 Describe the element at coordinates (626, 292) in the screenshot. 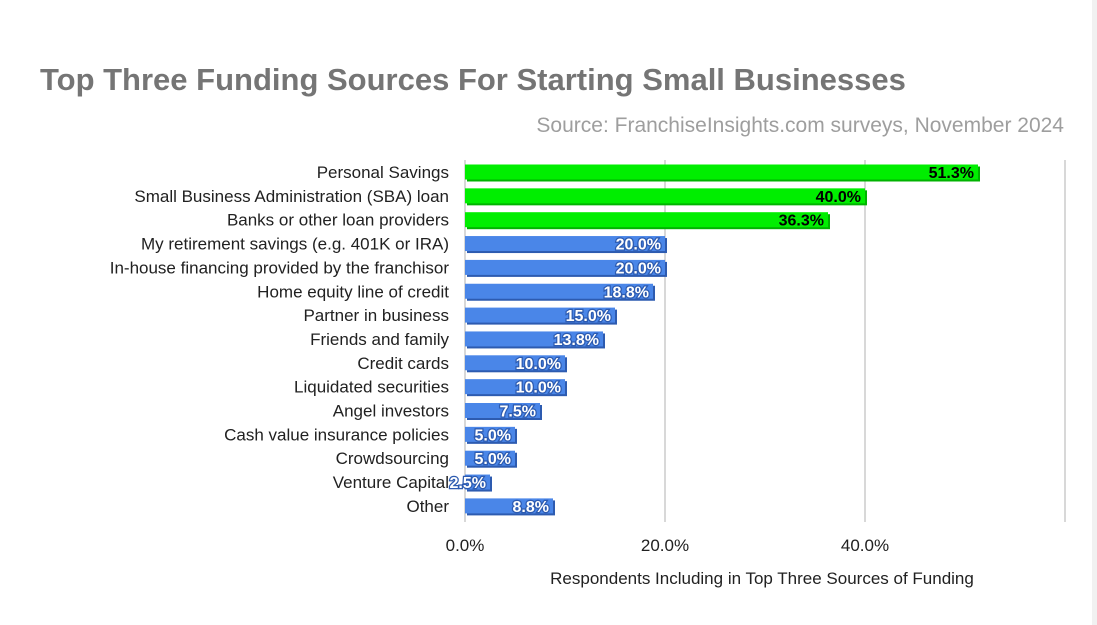

I see `data-label: 18.8%` at that location.